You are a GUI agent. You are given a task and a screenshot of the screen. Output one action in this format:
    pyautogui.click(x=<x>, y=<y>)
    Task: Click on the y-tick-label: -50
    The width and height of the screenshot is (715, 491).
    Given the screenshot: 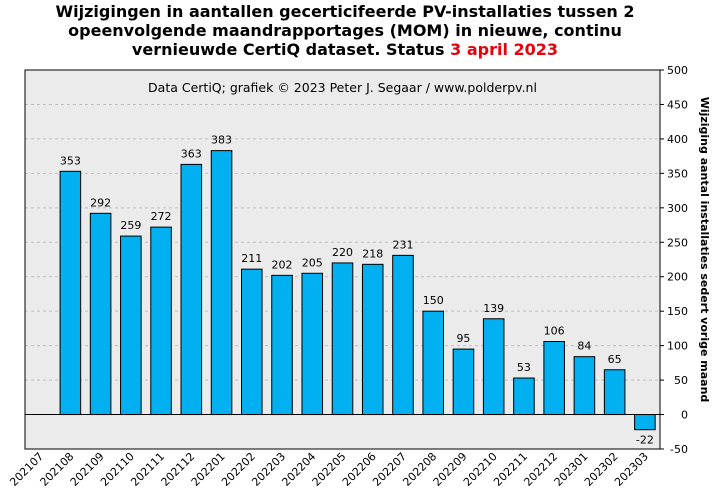 What is the action you would take?
    pyautogui.click(x=679, y=449)
    